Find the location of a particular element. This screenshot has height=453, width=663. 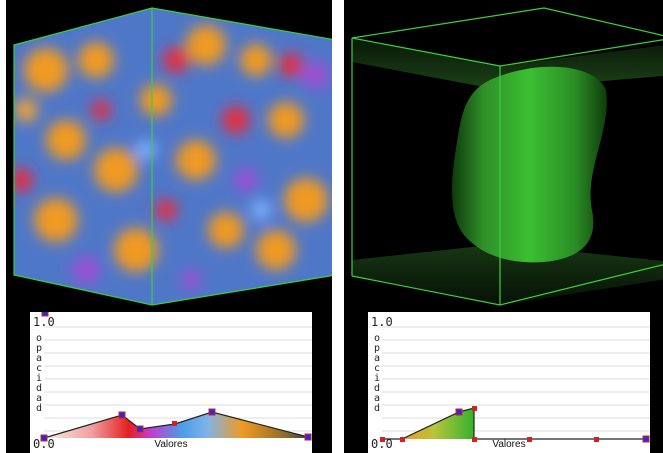

transfer-function-plot-left is located at coordinates (176, 377).